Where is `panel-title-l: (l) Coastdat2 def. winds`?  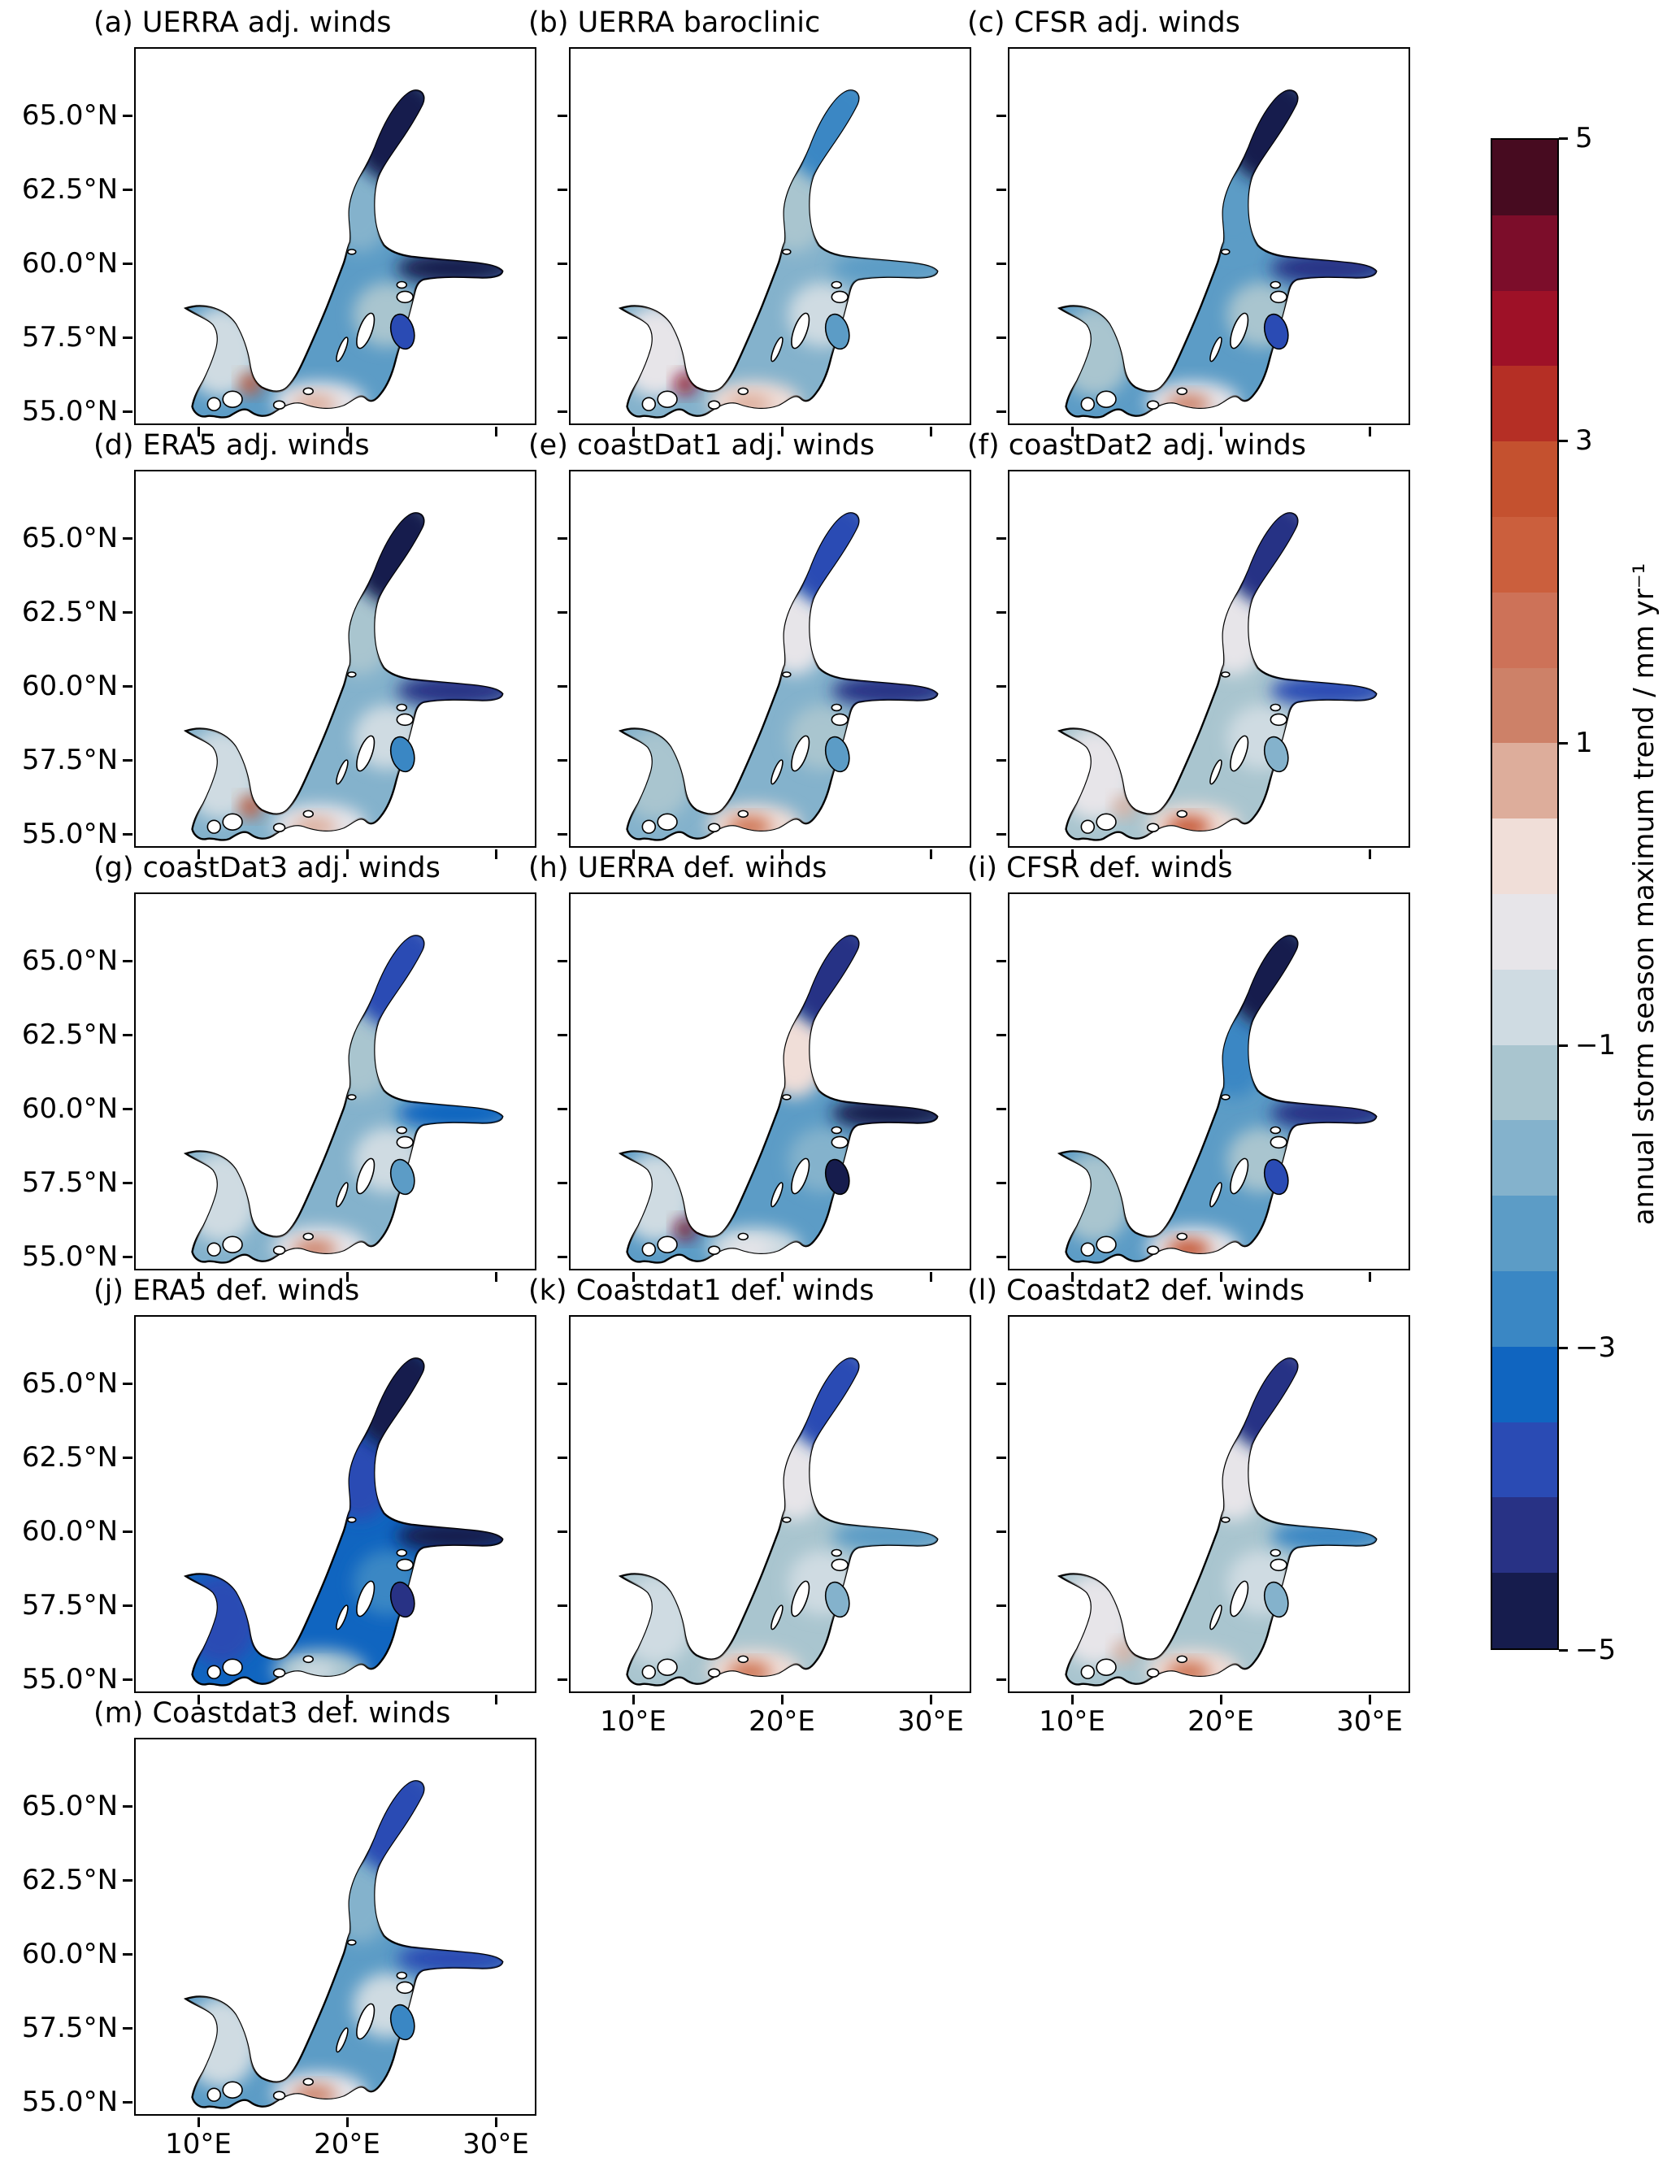
panel-title-l: (l) Coastdat2 def. winds is located at coordinates (1135, 1290).